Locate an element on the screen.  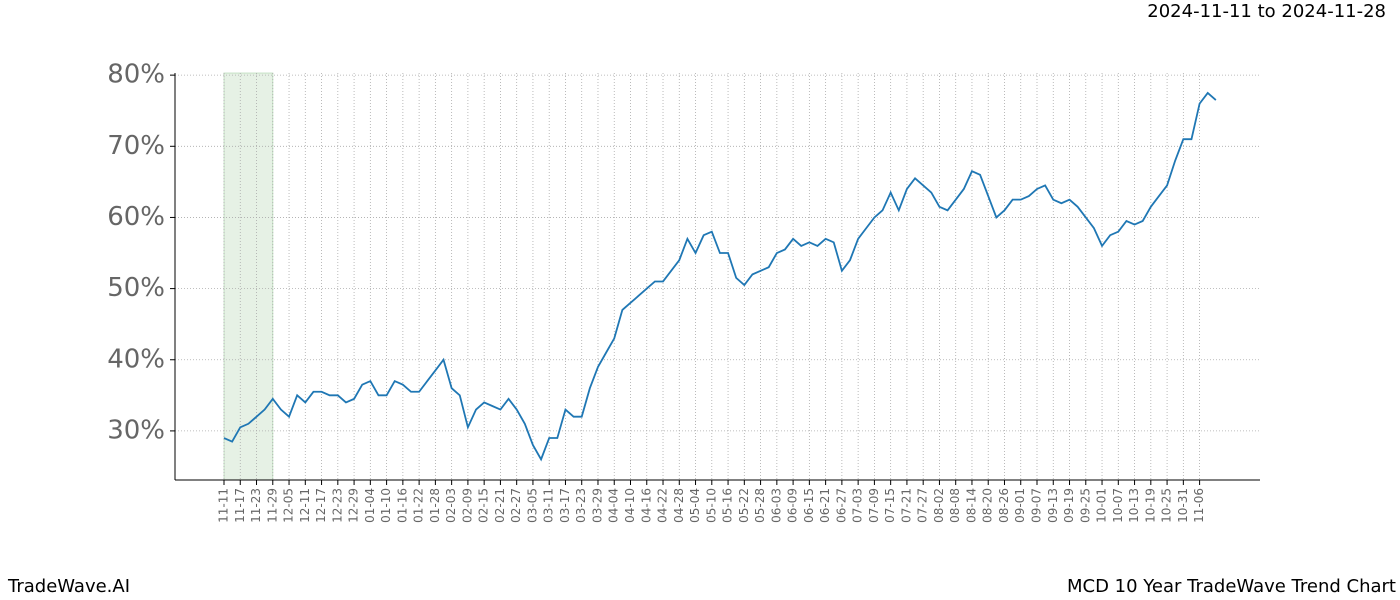
x-tick-label: 04-10 is located at coordinates (630, 505).